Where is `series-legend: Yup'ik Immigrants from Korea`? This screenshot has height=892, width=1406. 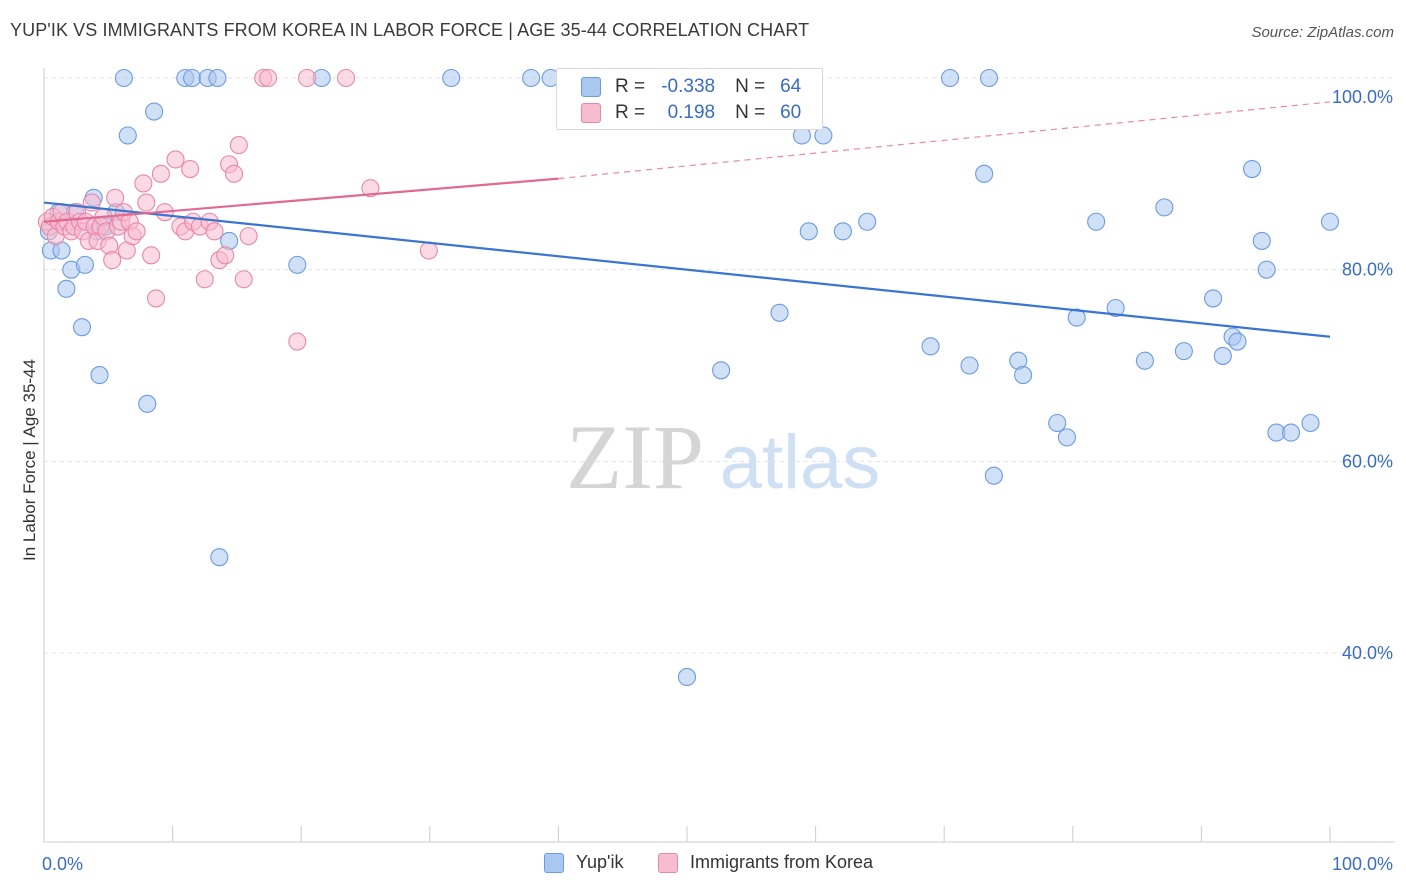 series-legend: Yup'ik Immigrants from Korea is located at coordinates (703, 865).